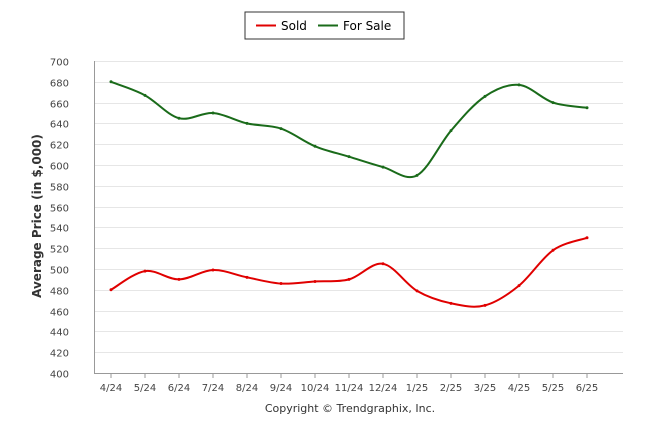  What do you see at coordinates (37, 216) in the screenshot?
I see `y-axis-title: Average Price (in $,000)` at bounding box center [37, 216].